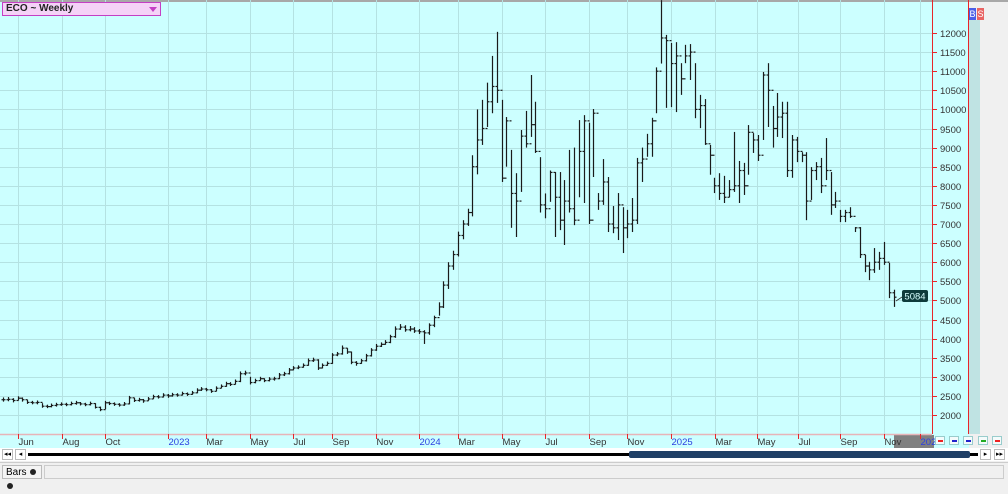 The image size is (1008, 494). What do you see at coordinates (799, 454) in the screenshot?
I see `scroll-thumb` at bounding box center [799, 454].